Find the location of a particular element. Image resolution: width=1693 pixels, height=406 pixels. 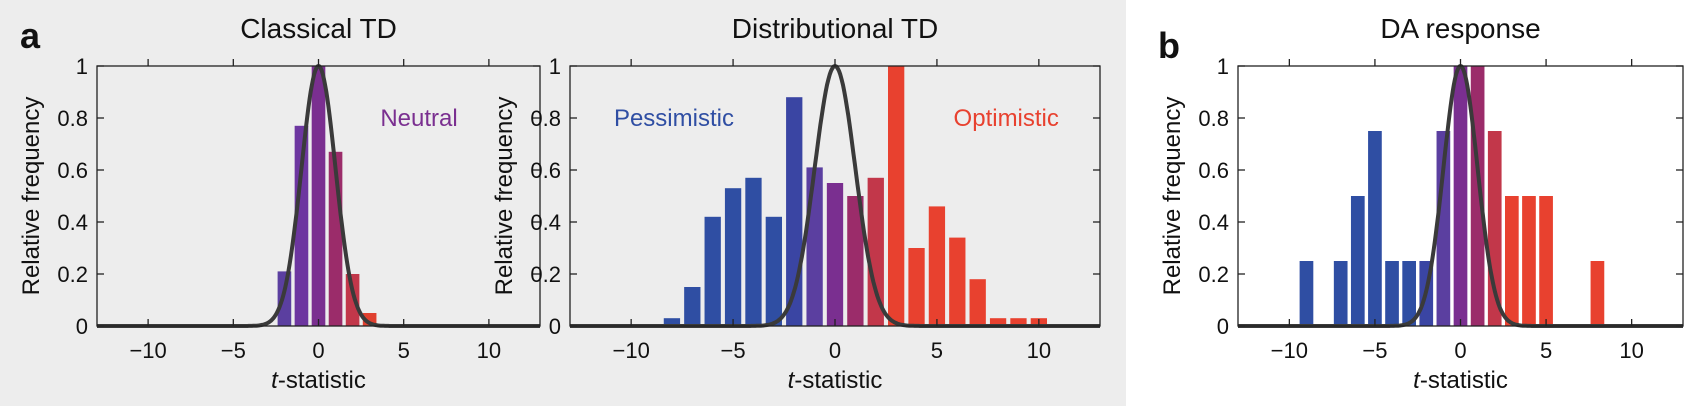

annotation-neutral: Neutral is located at coordinates (418, 118).